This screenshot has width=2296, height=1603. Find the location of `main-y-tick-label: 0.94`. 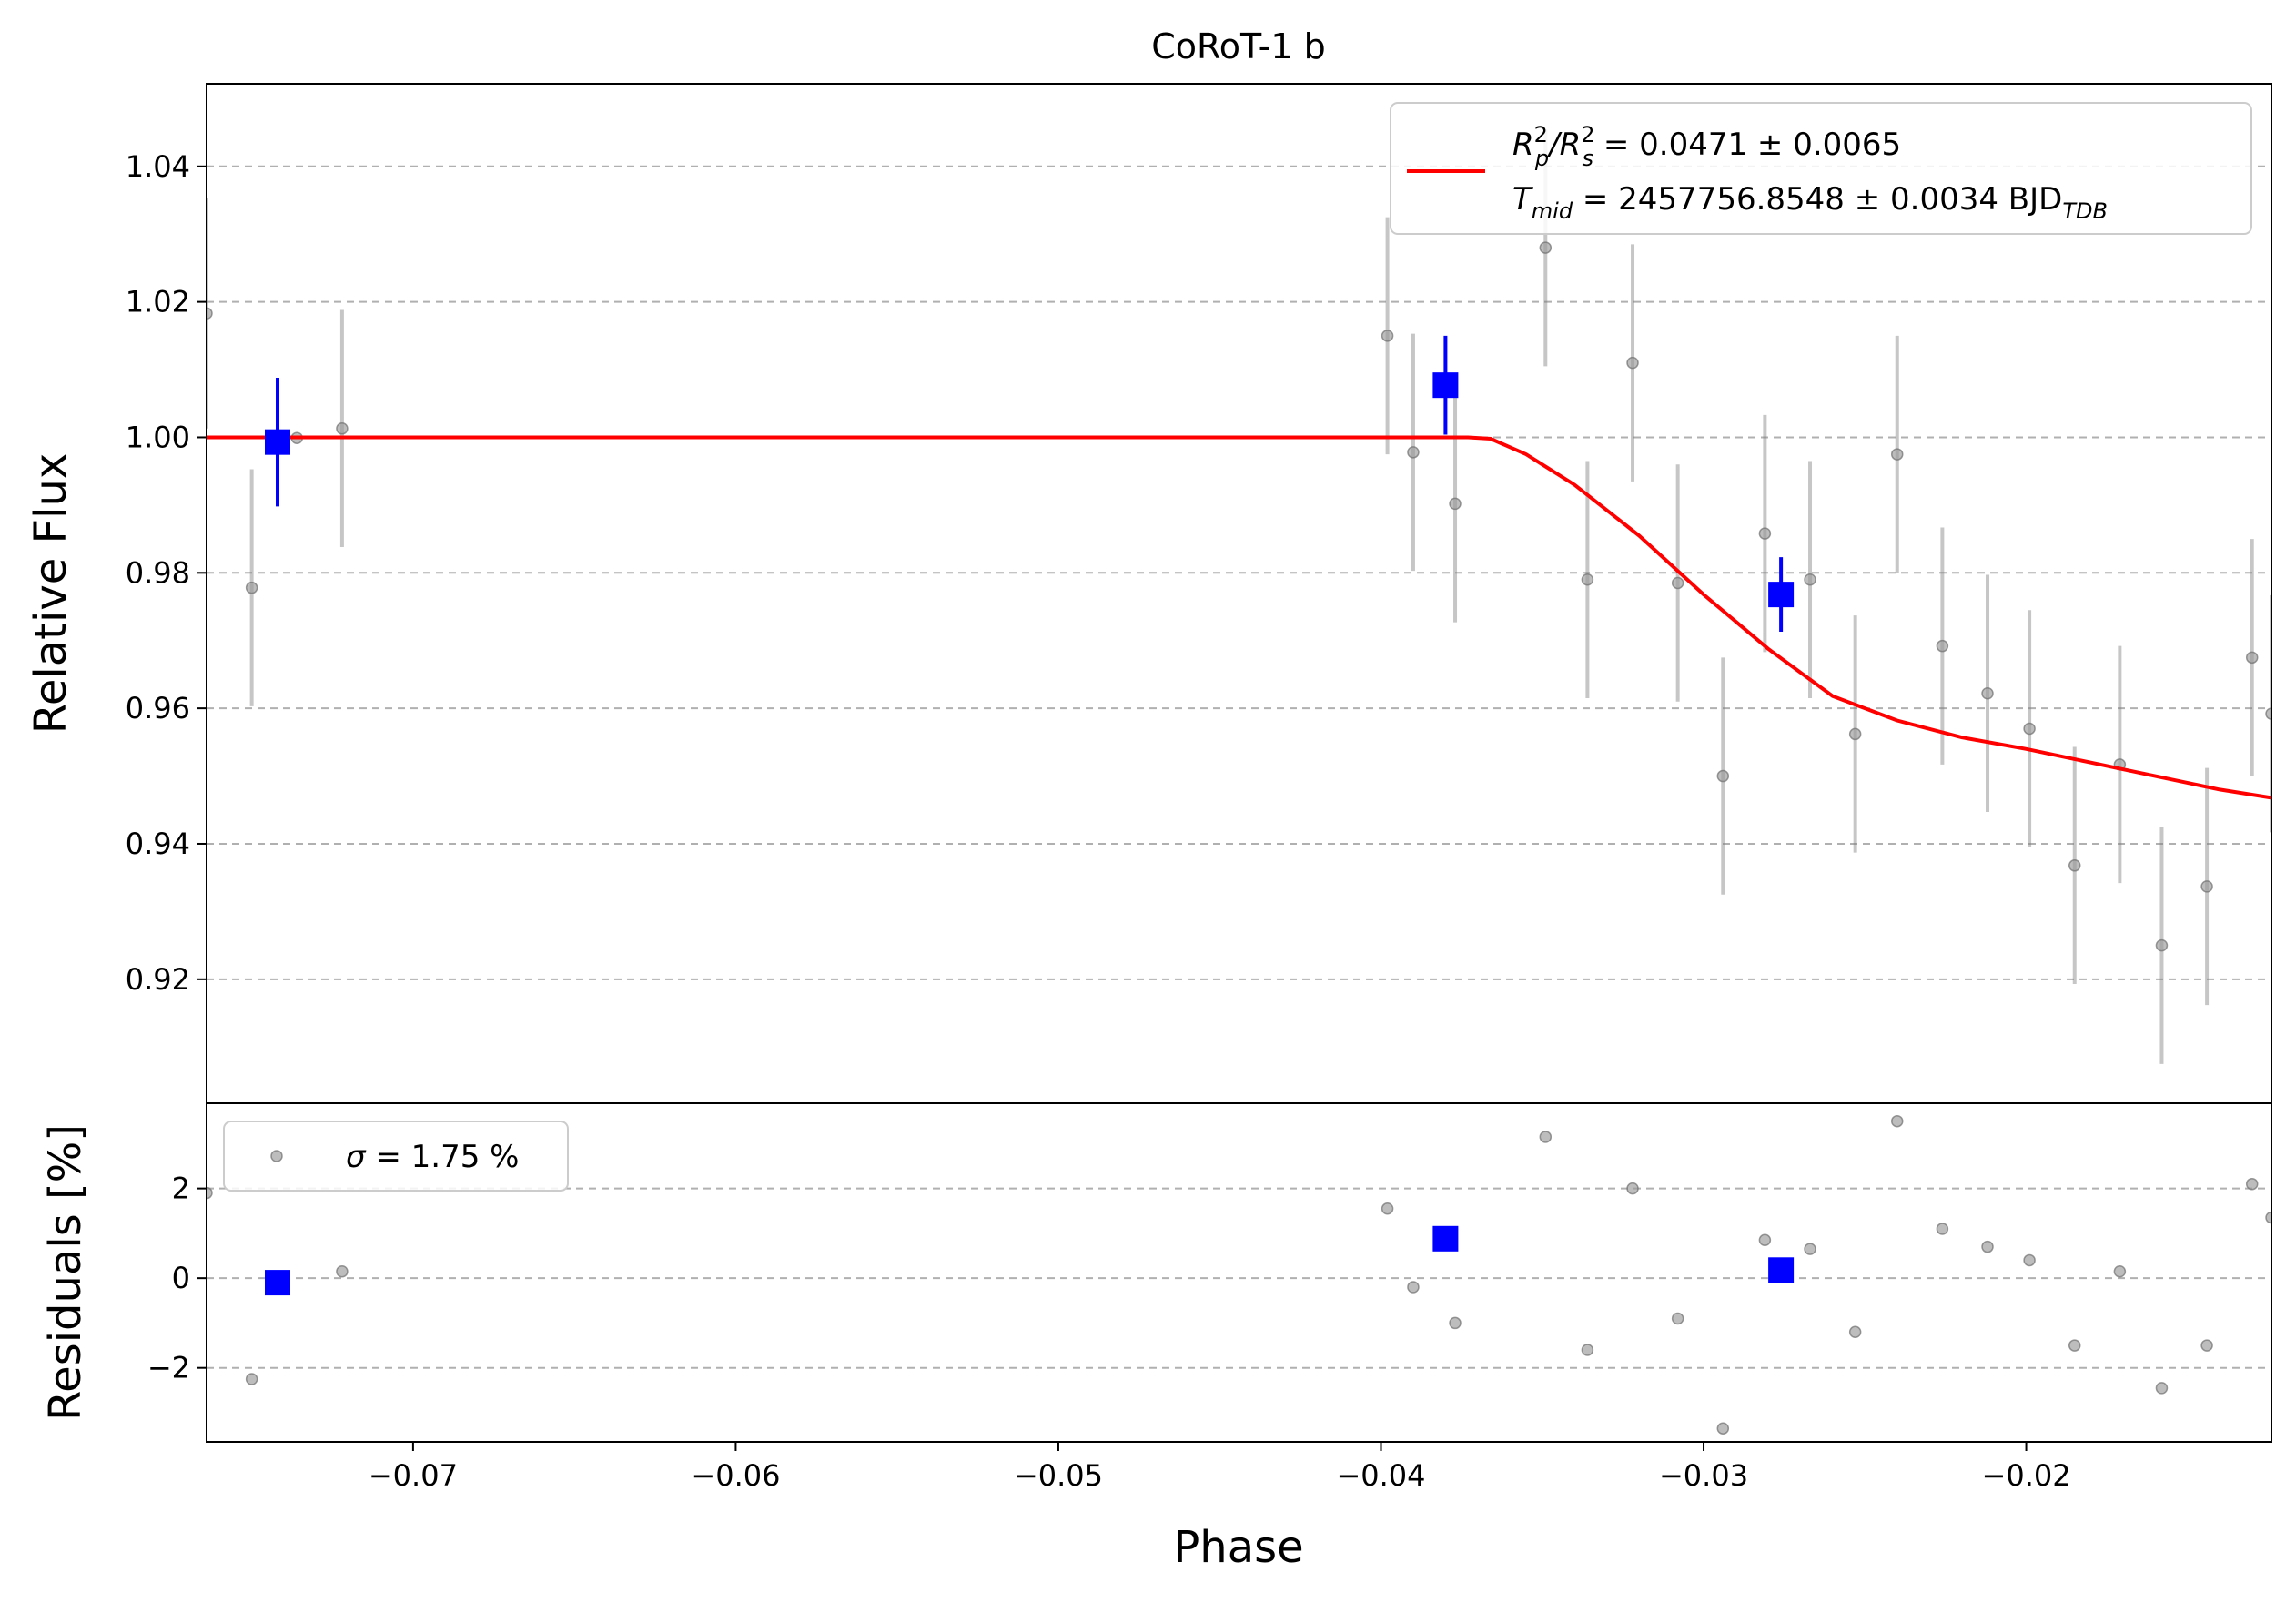

main-y-tick-label: 0.94 is located at coordinates (158, 844).